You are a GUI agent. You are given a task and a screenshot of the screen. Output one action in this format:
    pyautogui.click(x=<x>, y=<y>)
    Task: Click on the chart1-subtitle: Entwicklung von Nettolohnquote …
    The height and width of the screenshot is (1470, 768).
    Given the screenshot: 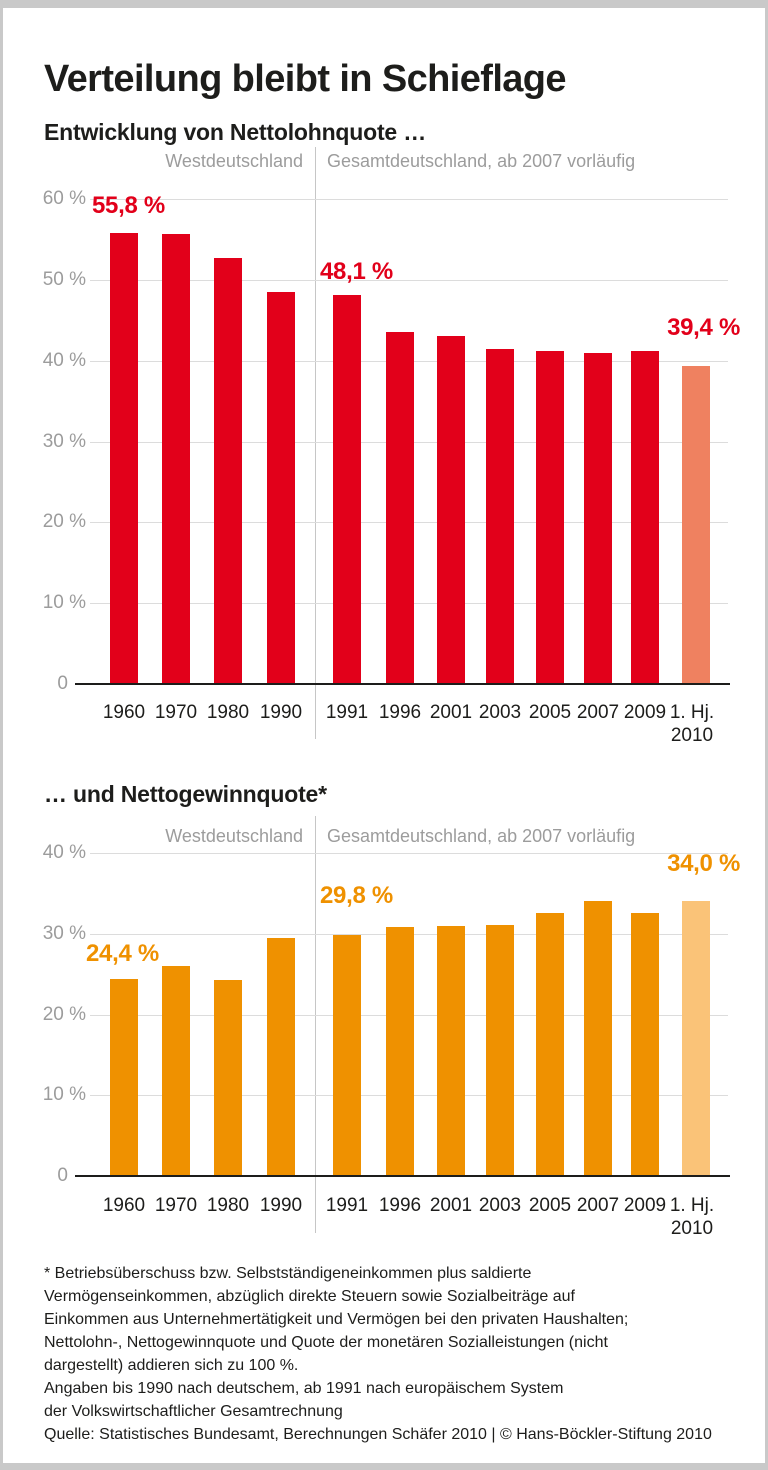 What is the action you would take?
    pyautogui.click(x=235, y=132)
    